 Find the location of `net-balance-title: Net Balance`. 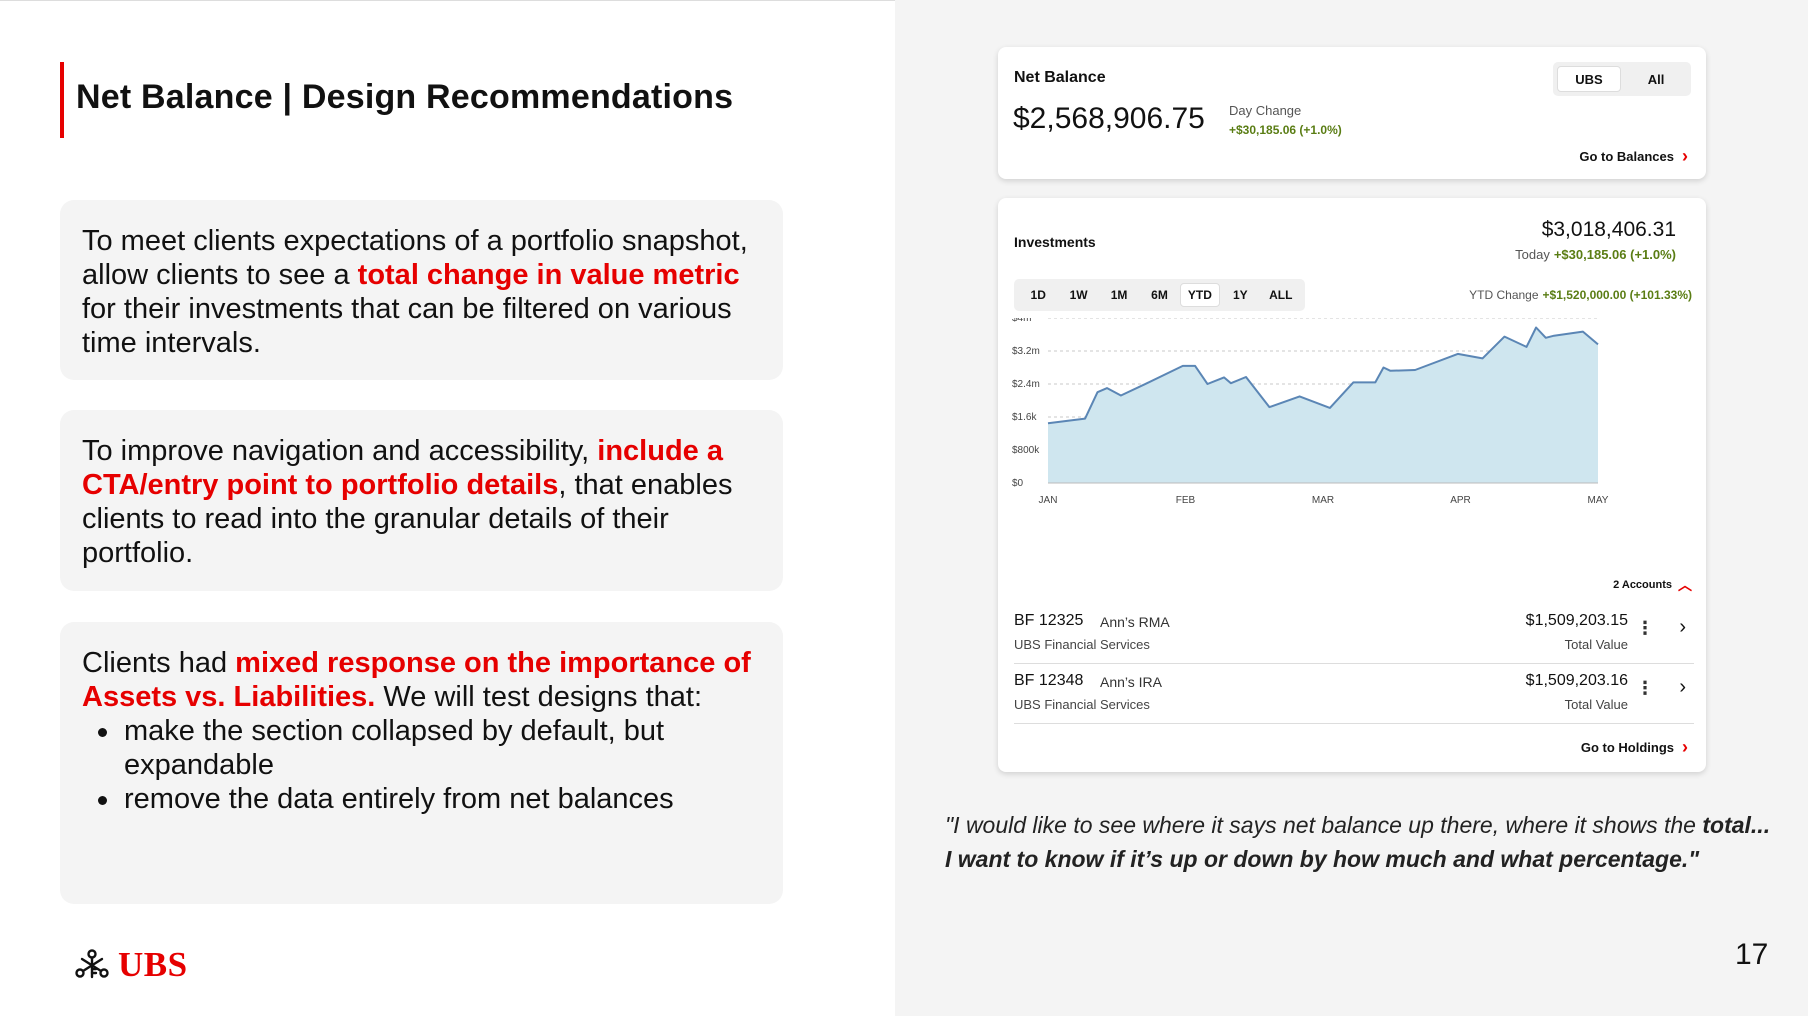

net-balance-title: Net Balance is located at coordinates (1060, 77).